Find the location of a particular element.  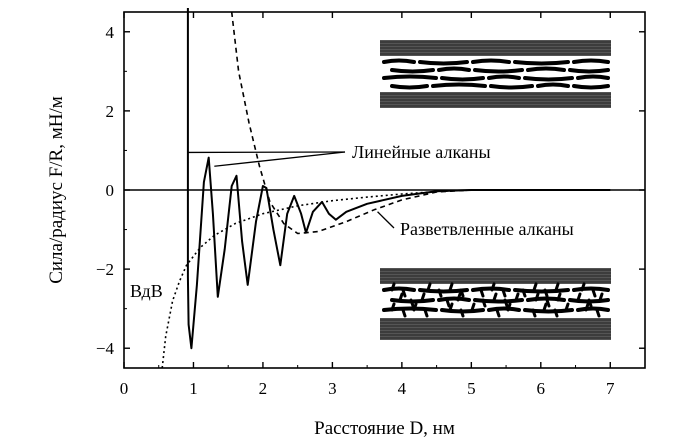

x-axis-title: Расстояние D, нм is located at coordinates (384, 428).